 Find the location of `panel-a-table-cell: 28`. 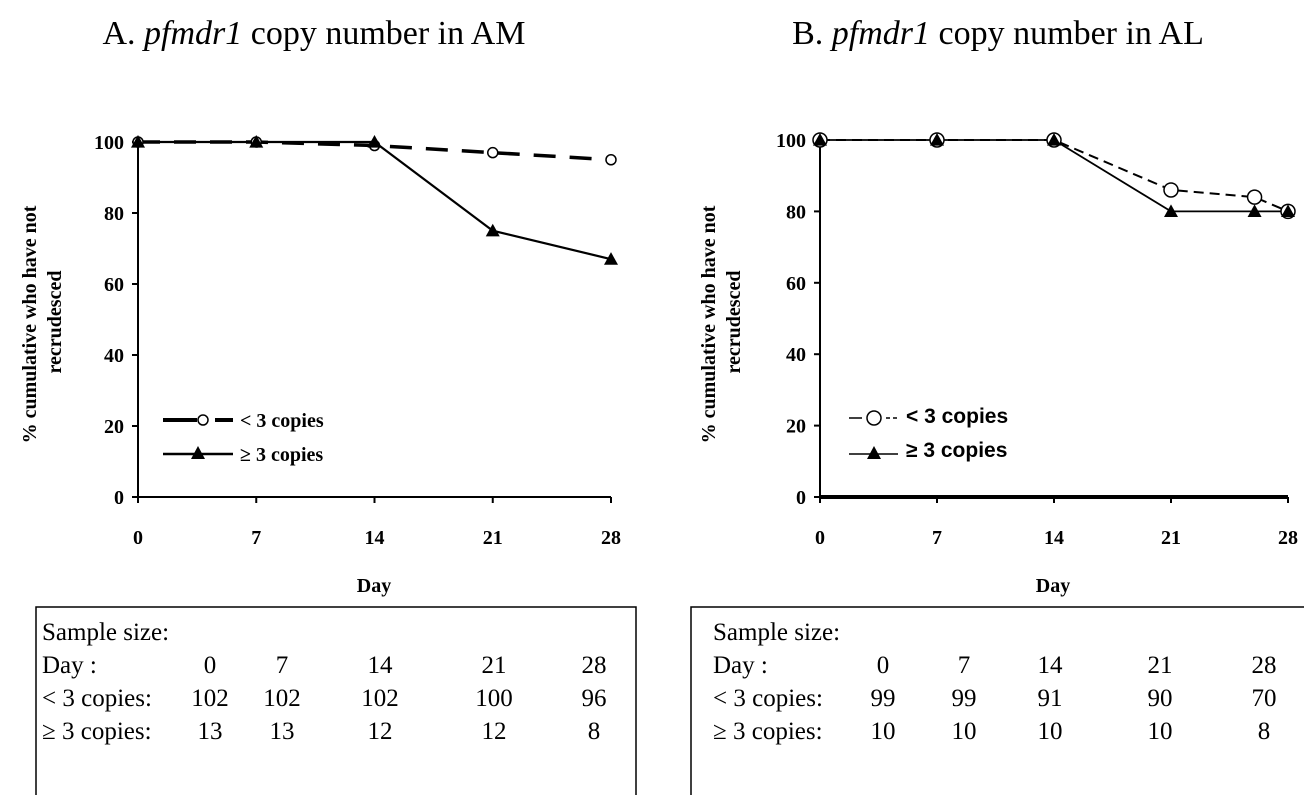

panel-a-table-cell: 28 is located at coordinates (594, 665).